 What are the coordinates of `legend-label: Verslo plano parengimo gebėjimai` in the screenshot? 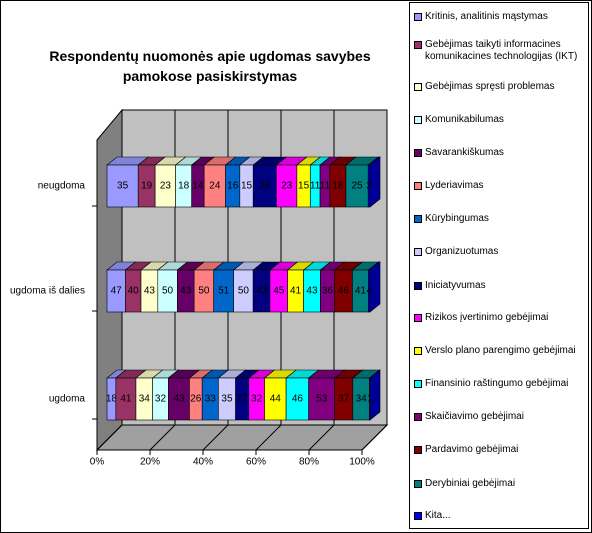 It's located at (500, 350).